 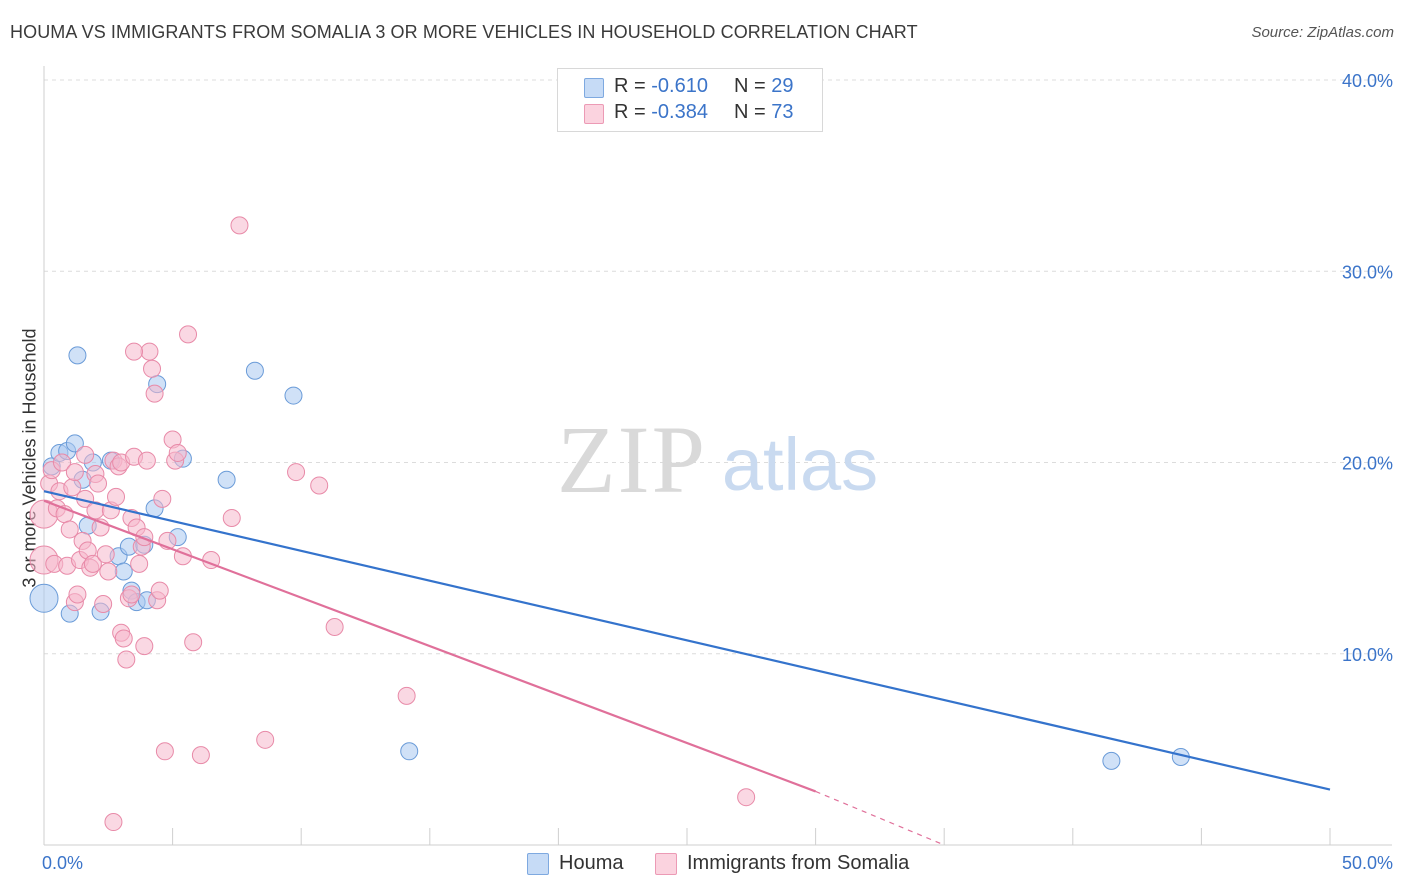 What do you see at coordinates (782, 86) in the screenshot?
I see `n-value: 29` at bounding box center [782, 86].